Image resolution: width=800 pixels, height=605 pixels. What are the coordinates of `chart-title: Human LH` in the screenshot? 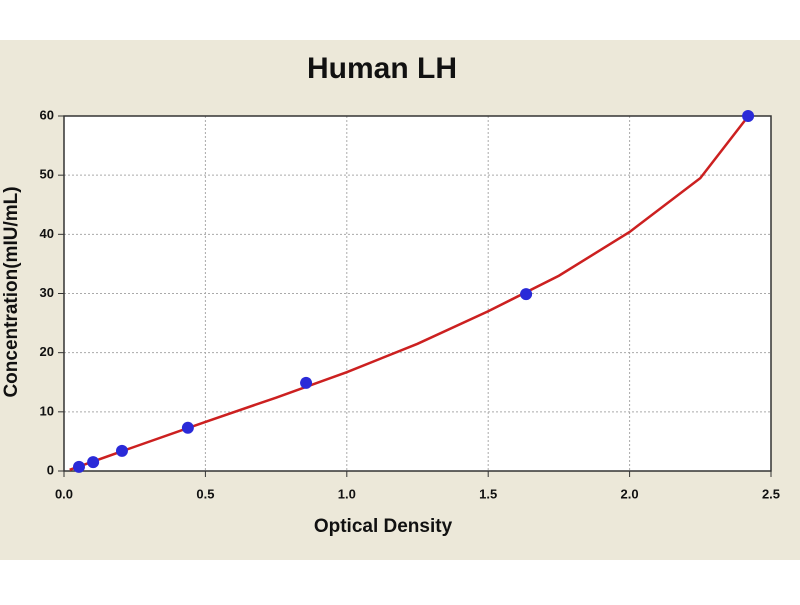 It's located at (382, 68).